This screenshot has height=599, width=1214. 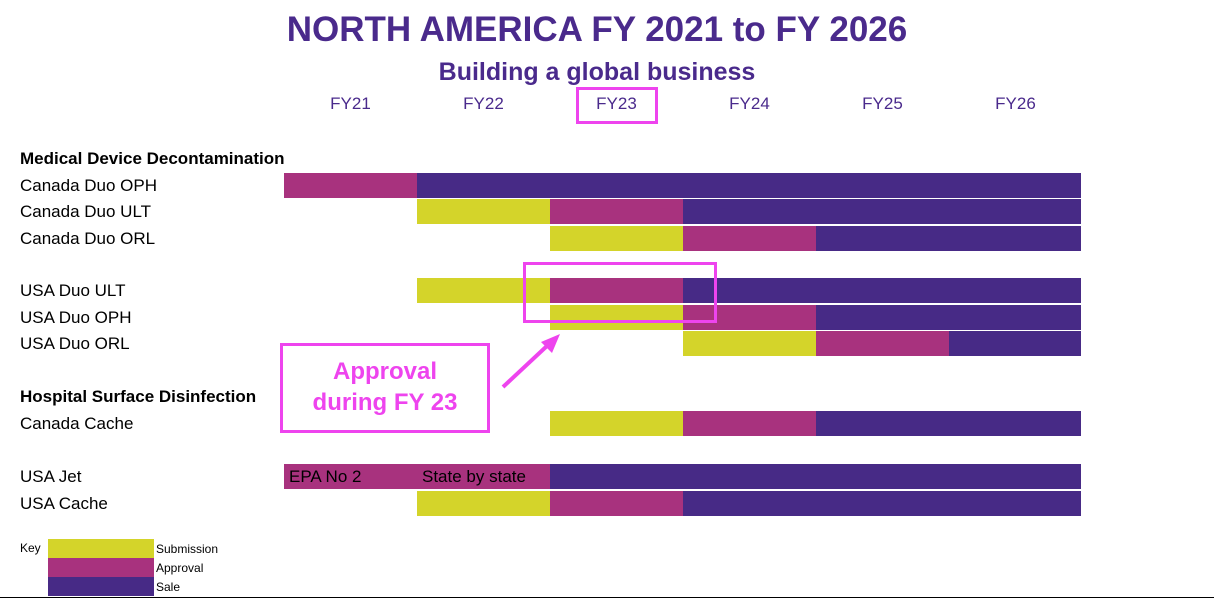 What do you see at coordinates (51, 476) in the screenshot?
I see `row-label-usa-jet: USA Jet` at bounding box center [51, 476].